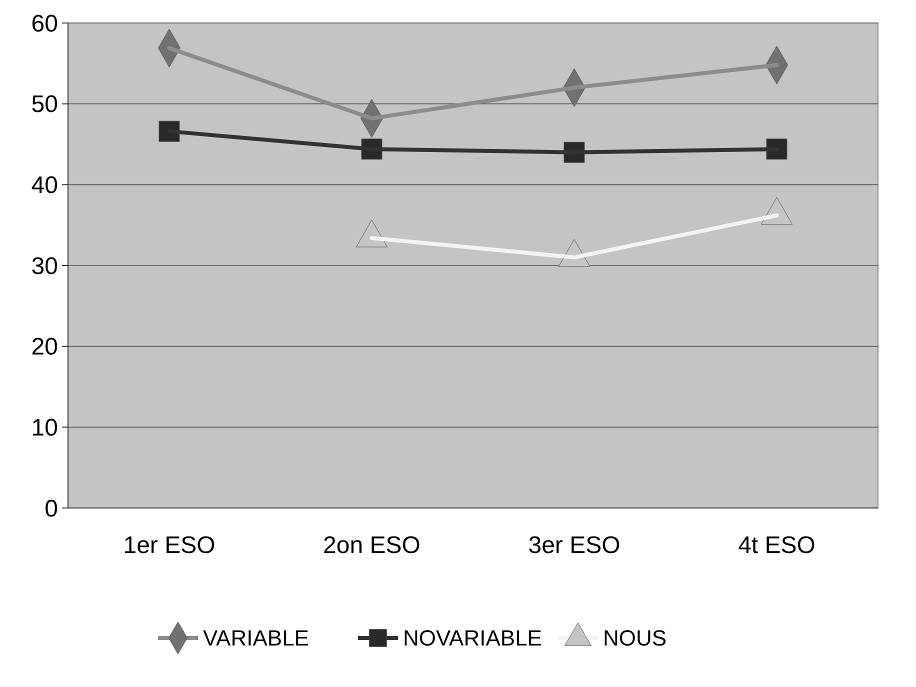 This screenshot has height=687, width=916. I want to click on legend-label: VARIABLE, so click(256, 638).